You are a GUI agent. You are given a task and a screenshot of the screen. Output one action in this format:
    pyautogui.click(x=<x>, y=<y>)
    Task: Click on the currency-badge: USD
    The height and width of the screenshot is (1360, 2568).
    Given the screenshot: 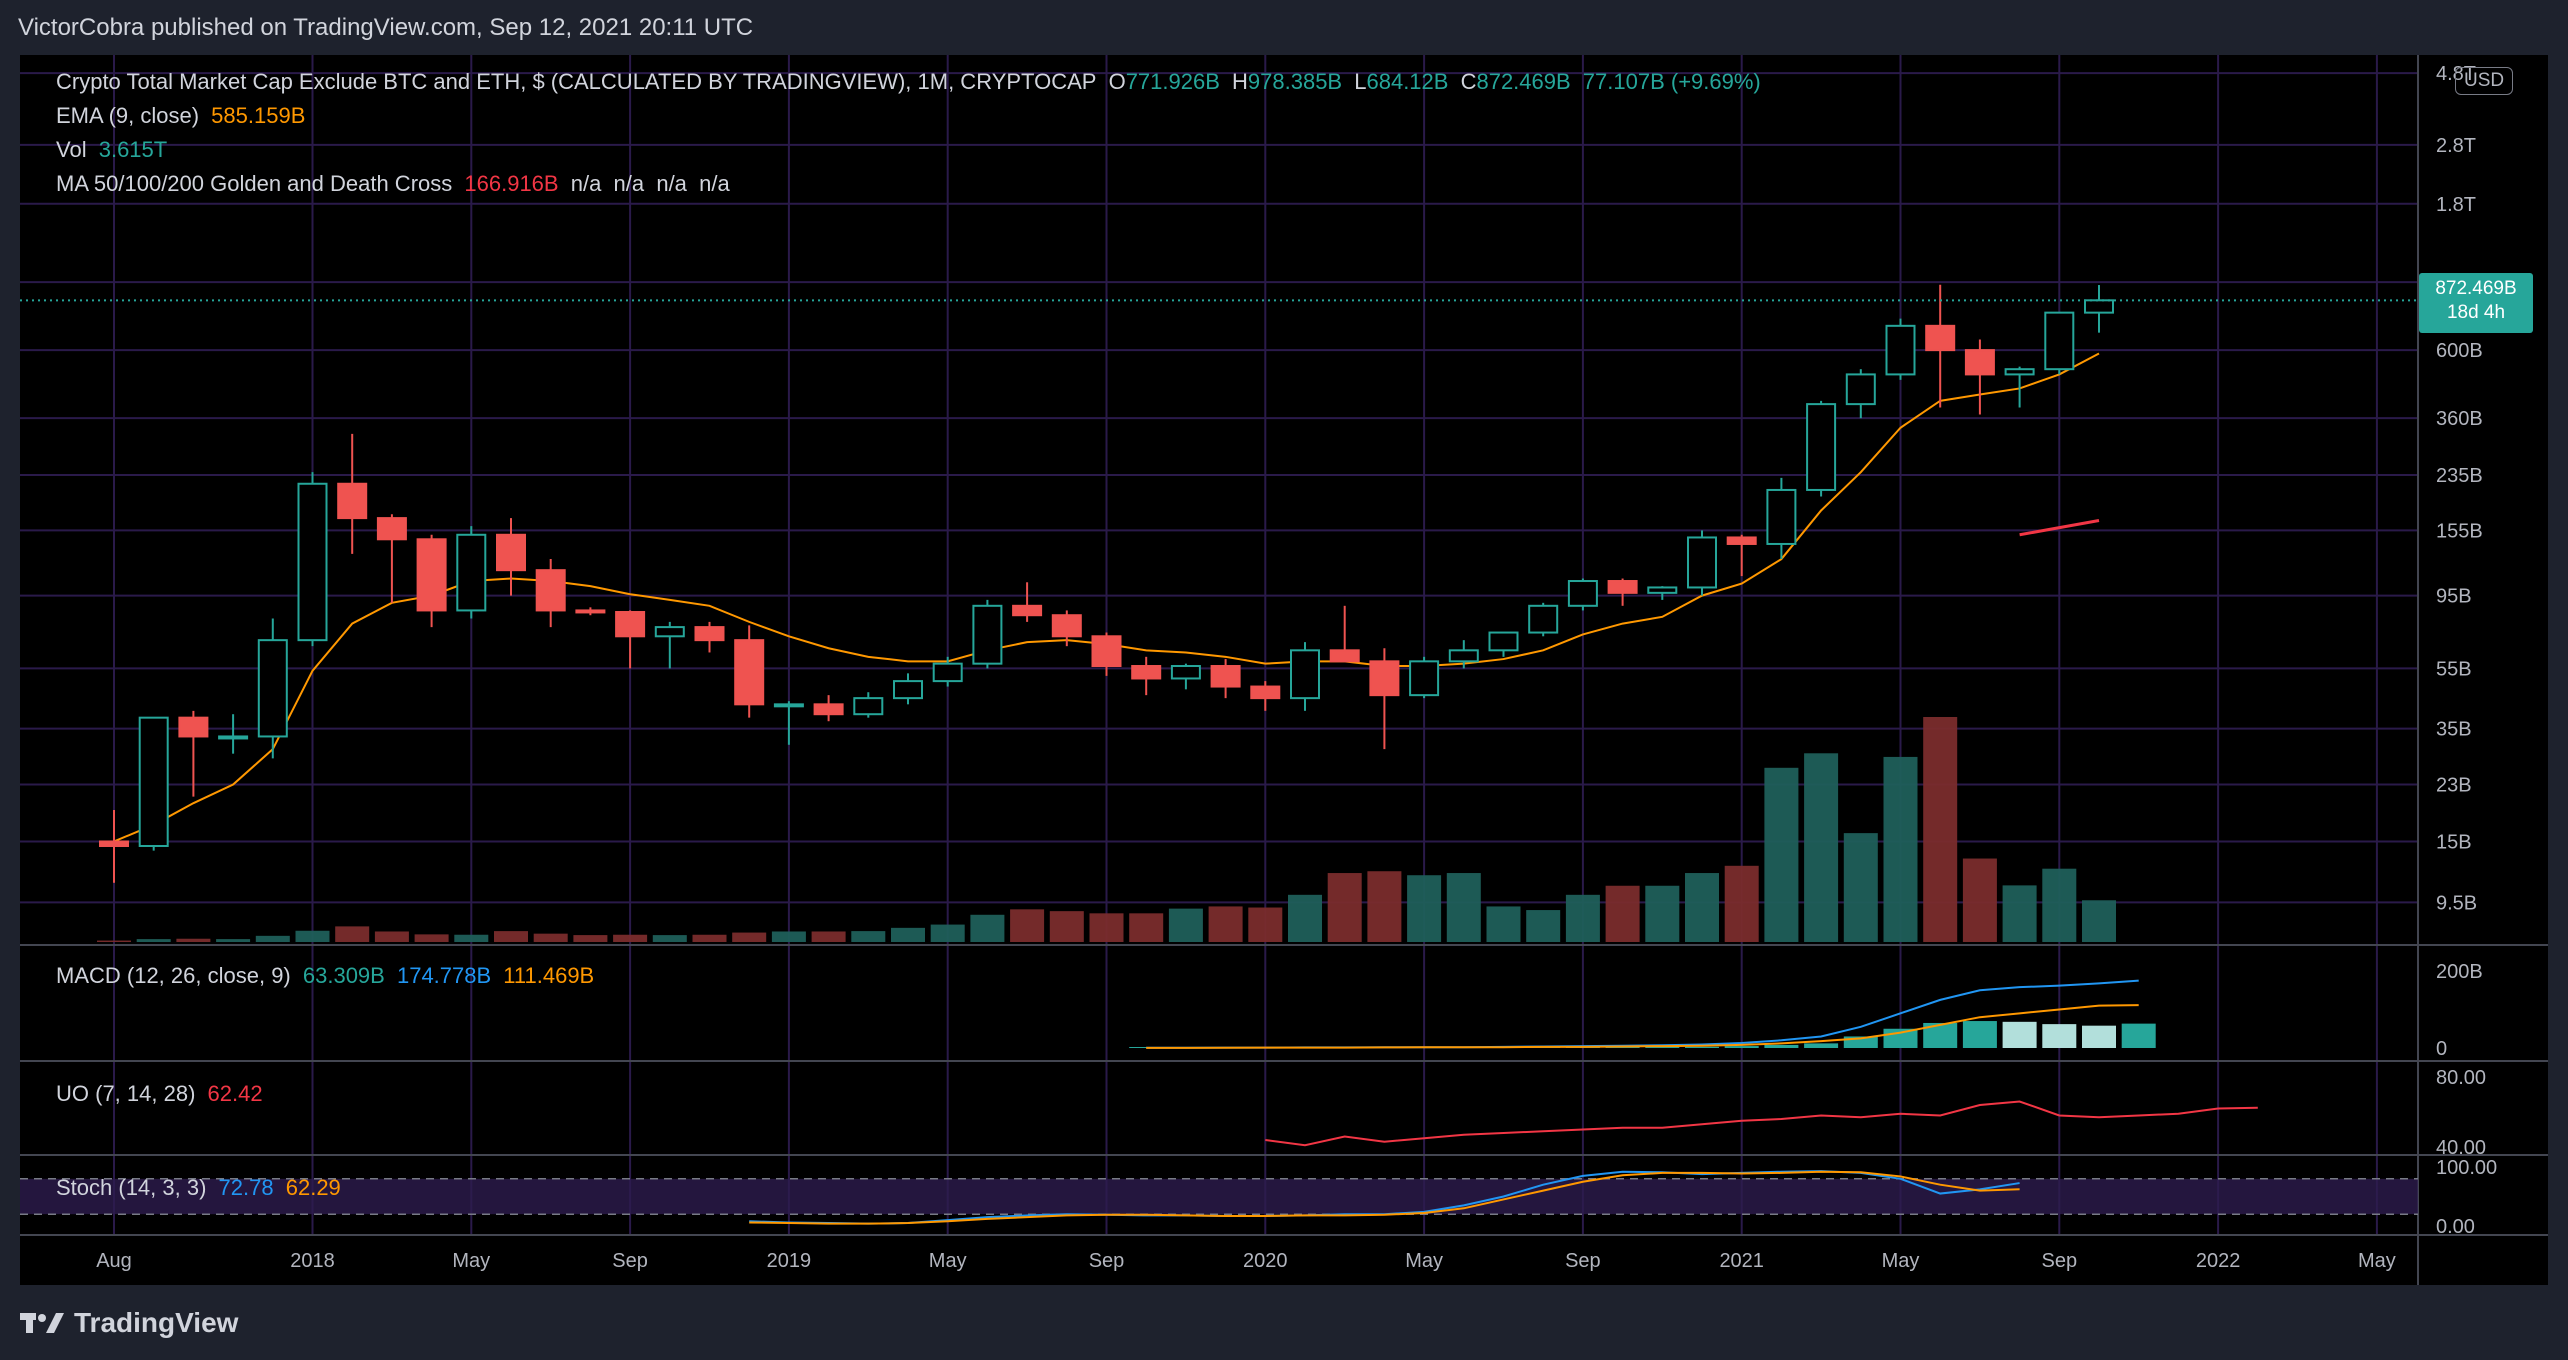 What is the action you would take?
    pyautogui.click(x=2484, y=81)
    